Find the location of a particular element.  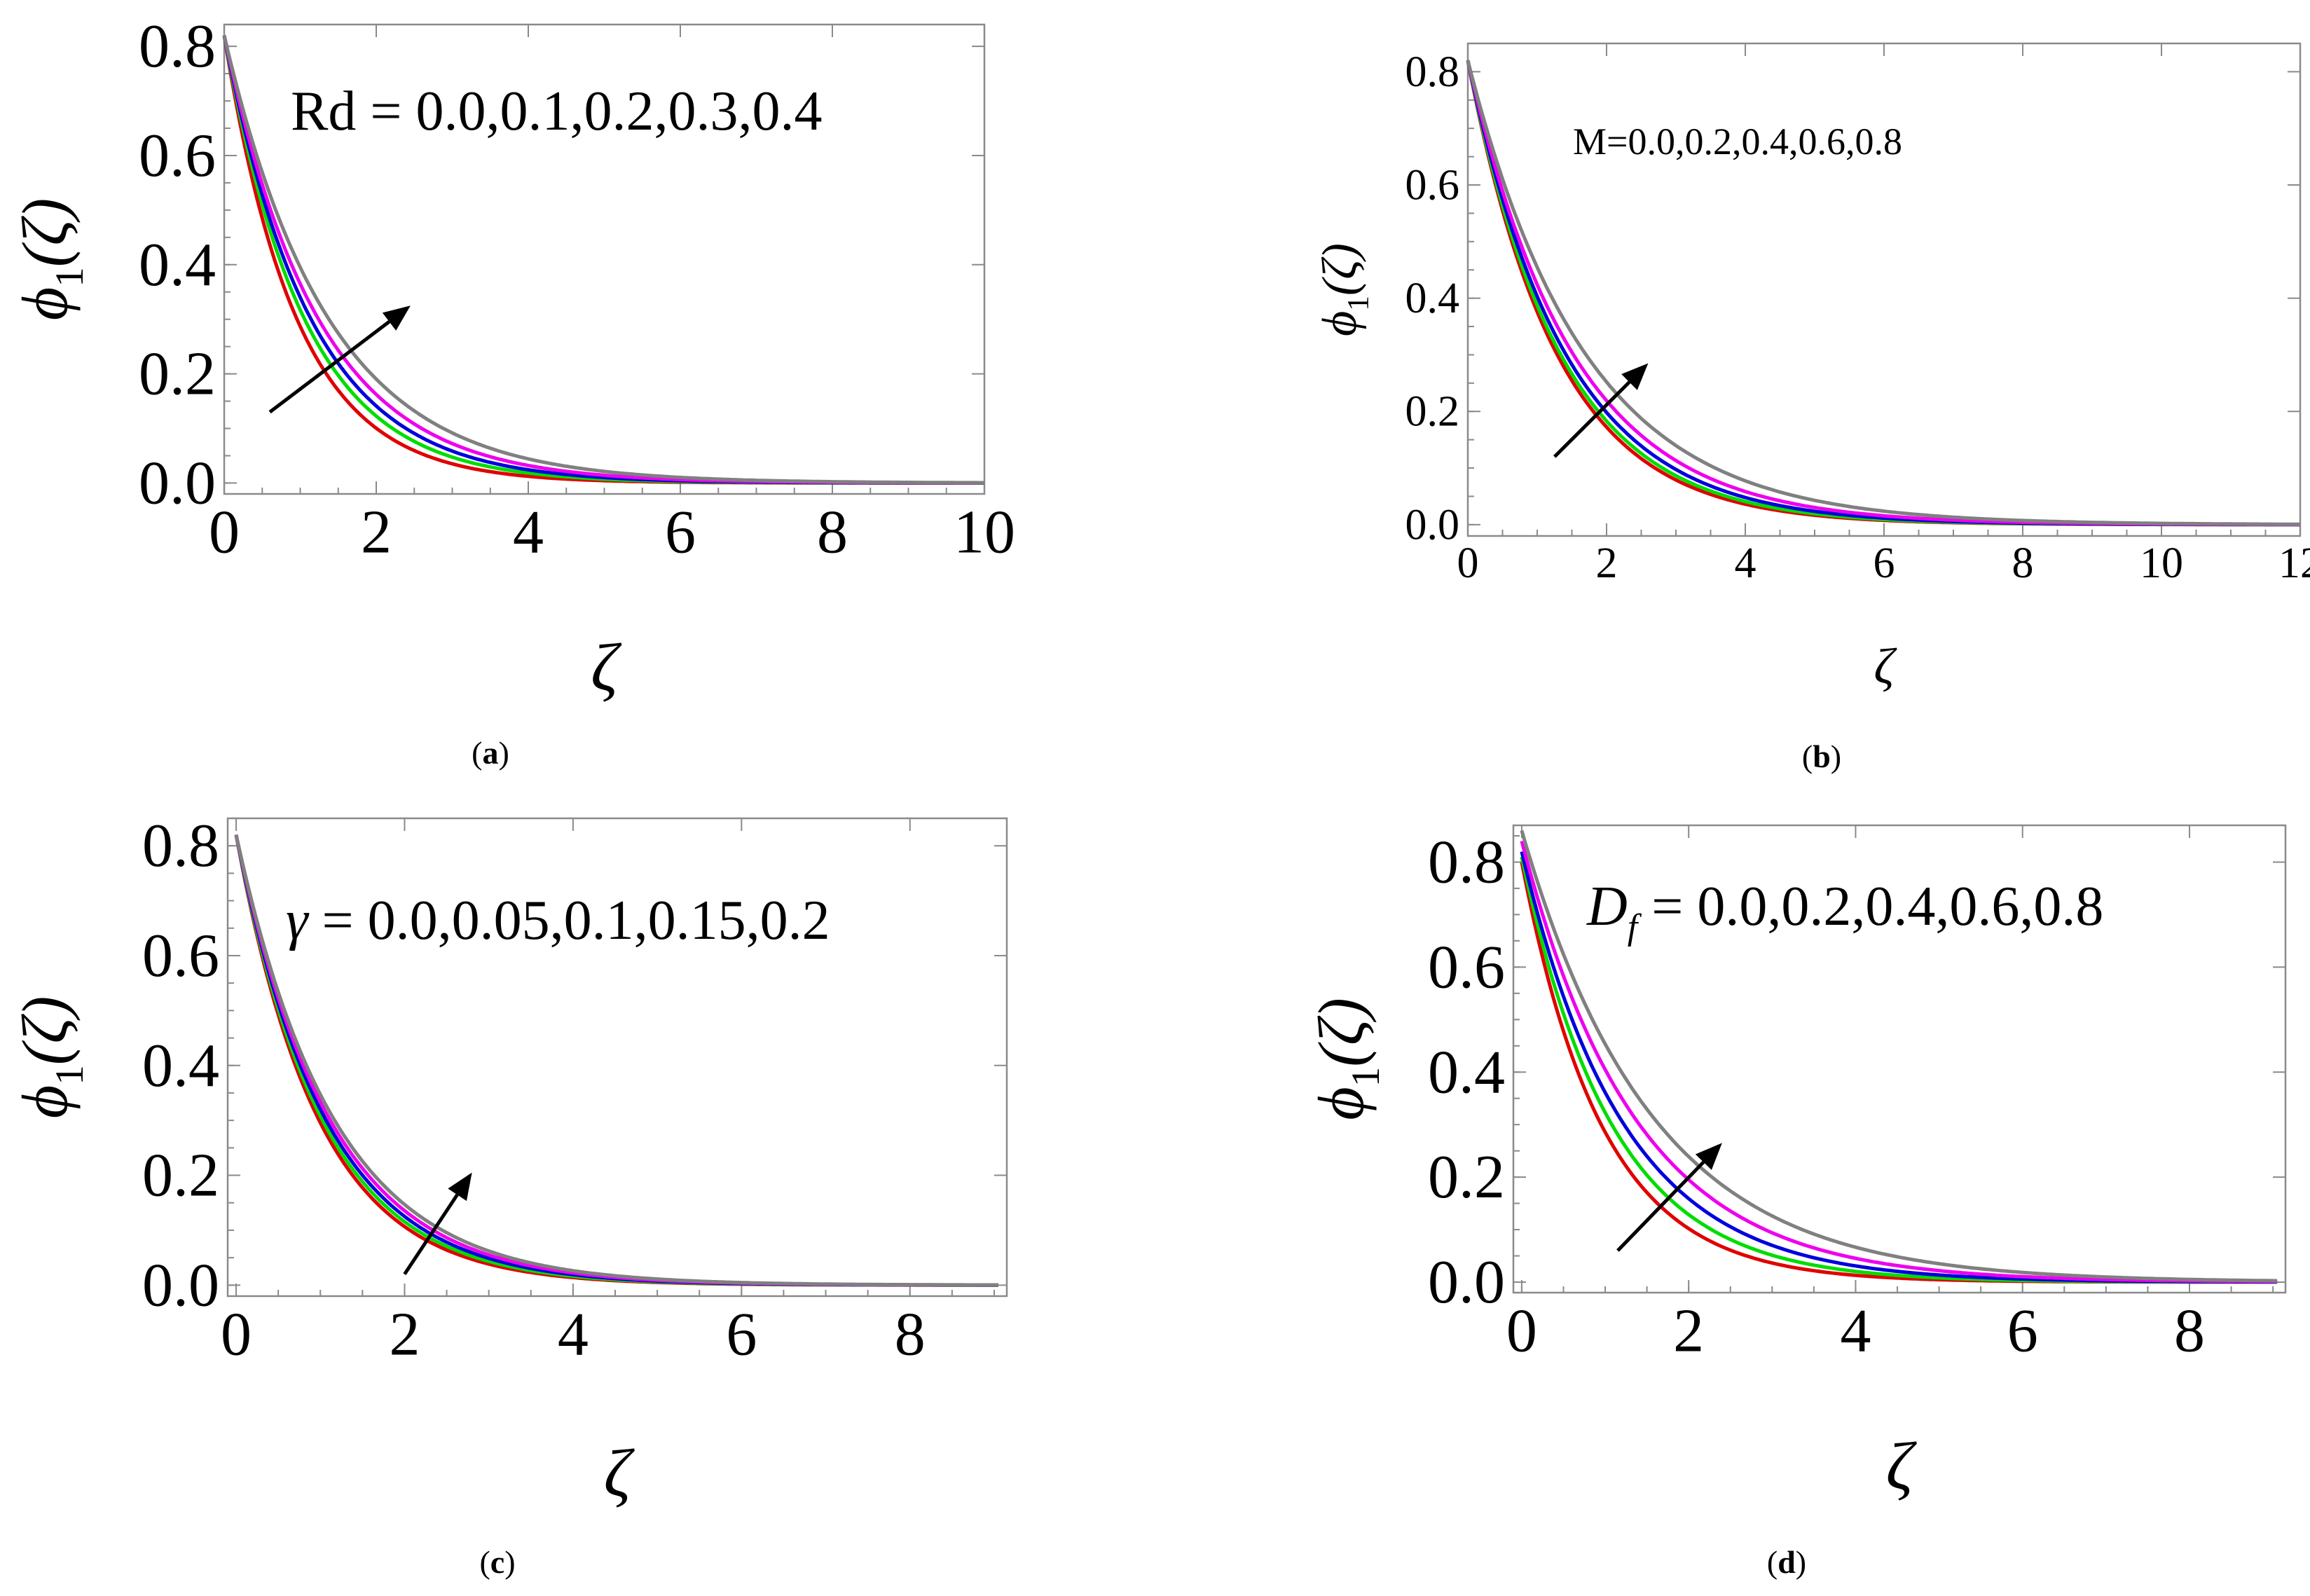

caption-letter: d is located at coordinates (1787, 1562).